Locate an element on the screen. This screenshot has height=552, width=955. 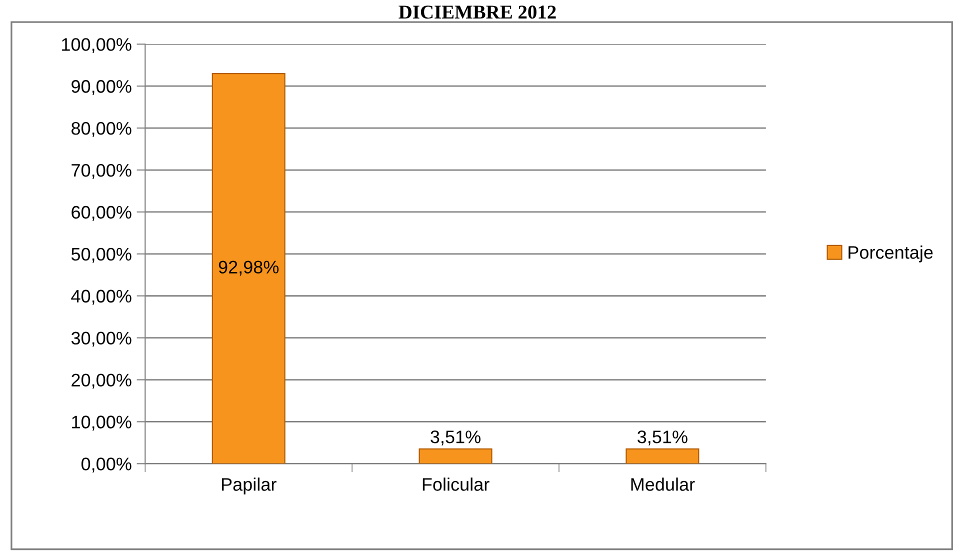
y-tick-label: 70,00% is located at coordinates (102, 171).